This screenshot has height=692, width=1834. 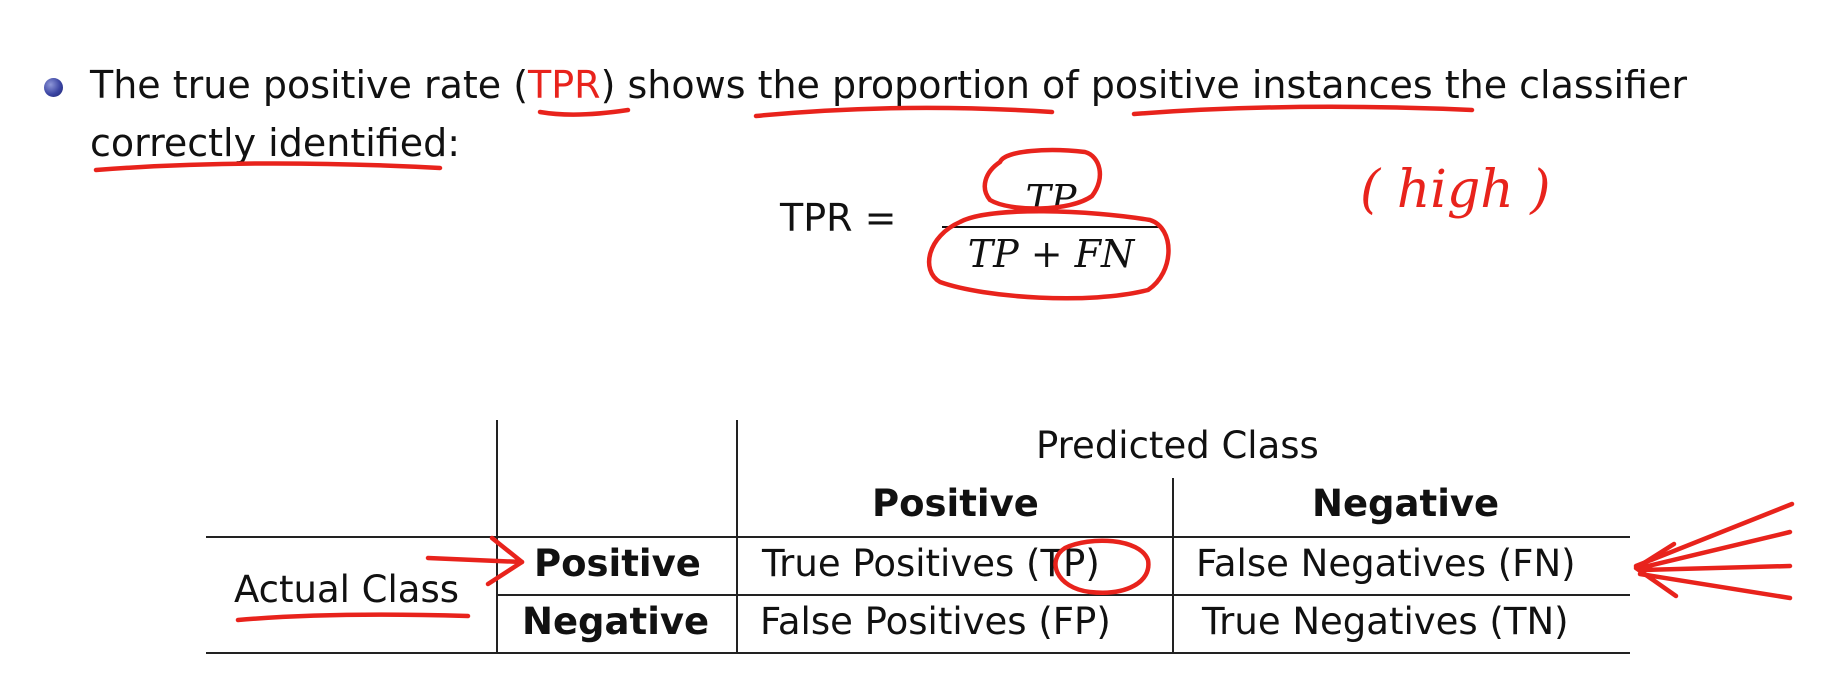 What do you see at coordinates (347, 589) in the screenshot?
I see `actual-class-label: Actual Class` at bounding box center [347, 589].